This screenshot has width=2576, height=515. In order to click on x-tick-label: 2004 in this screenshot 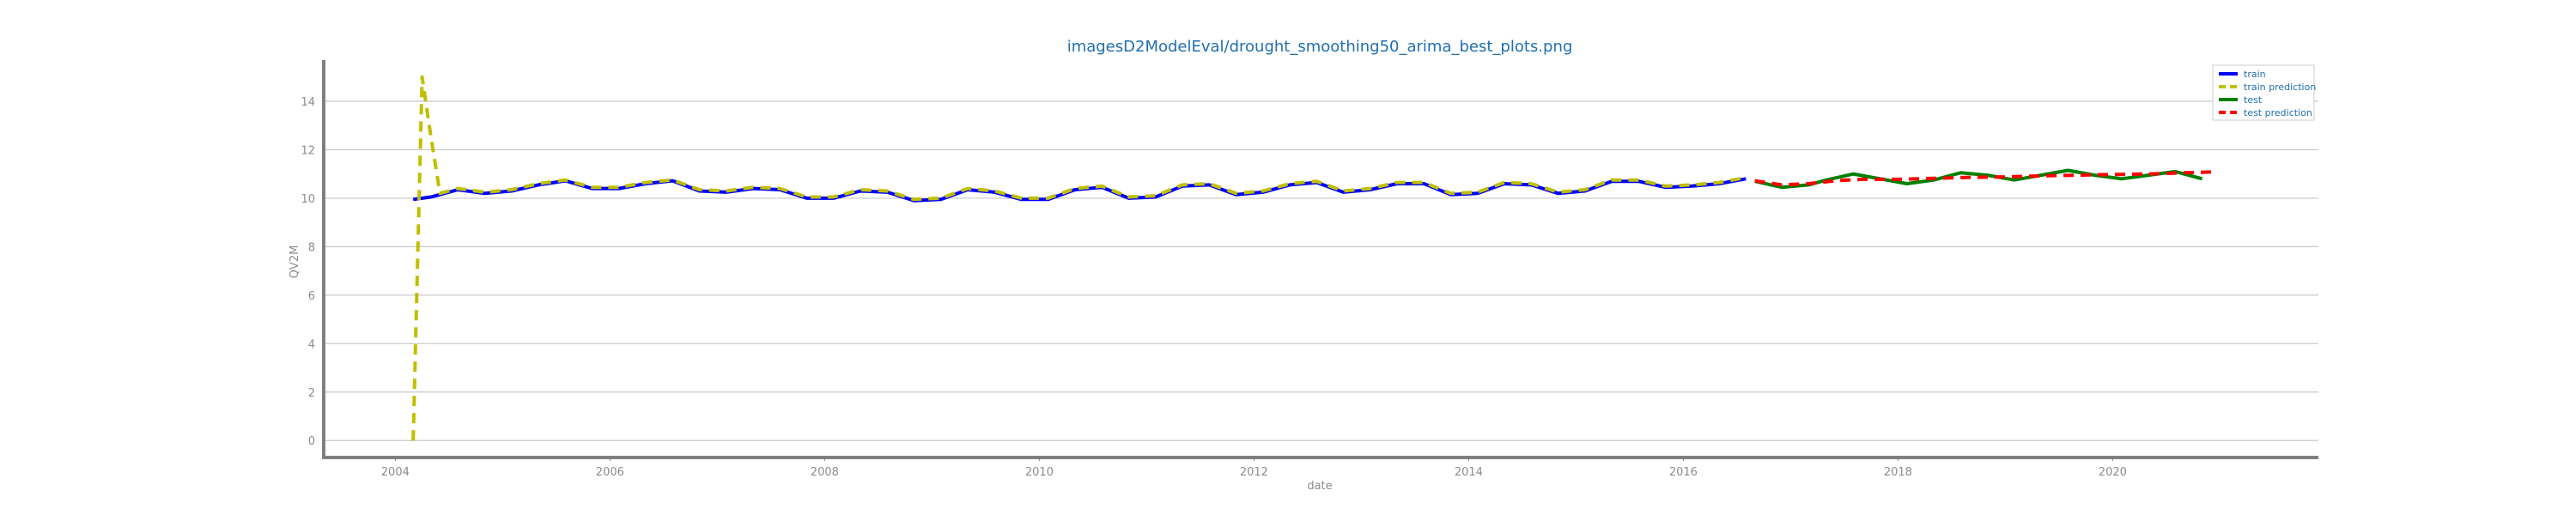, I will do `click(396, 472)`.